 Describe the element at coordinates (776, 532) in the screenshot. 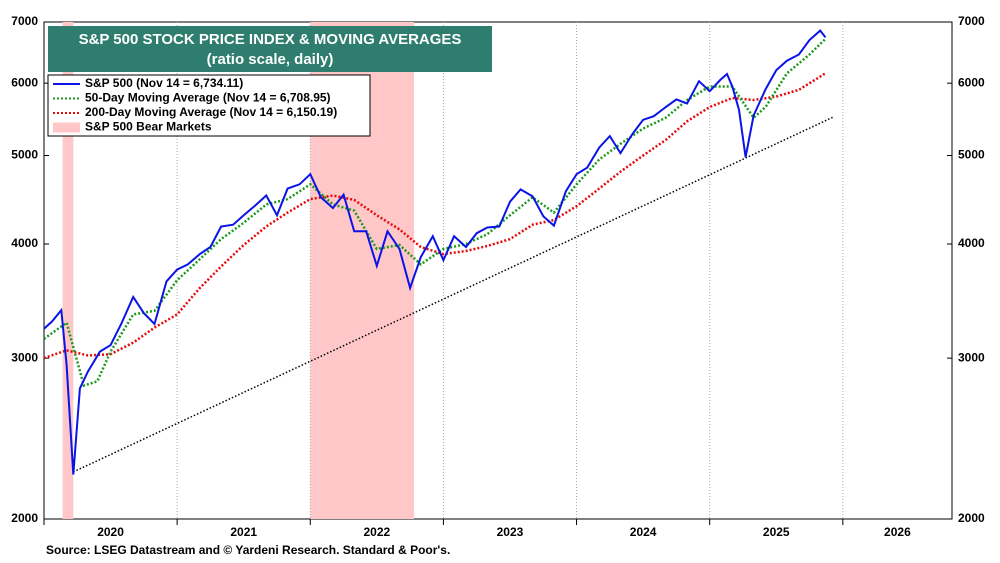

I see `x-tick-label: 2025` at that location.